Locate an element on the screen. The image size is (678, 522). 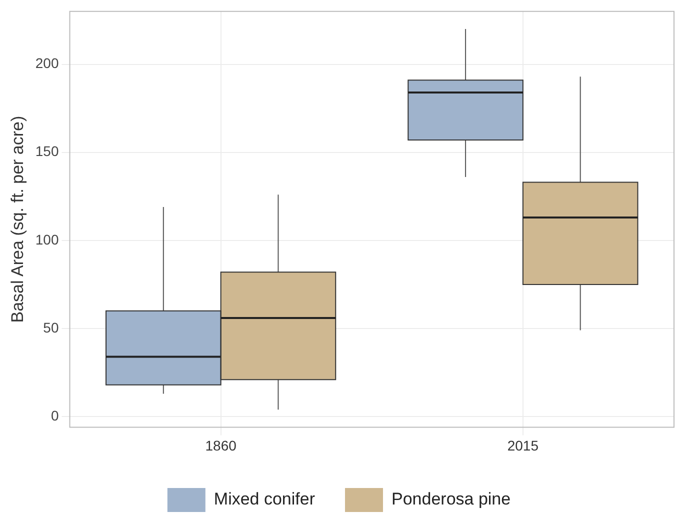
x-tick-label: 1860 is located at coordinates (221, 445).